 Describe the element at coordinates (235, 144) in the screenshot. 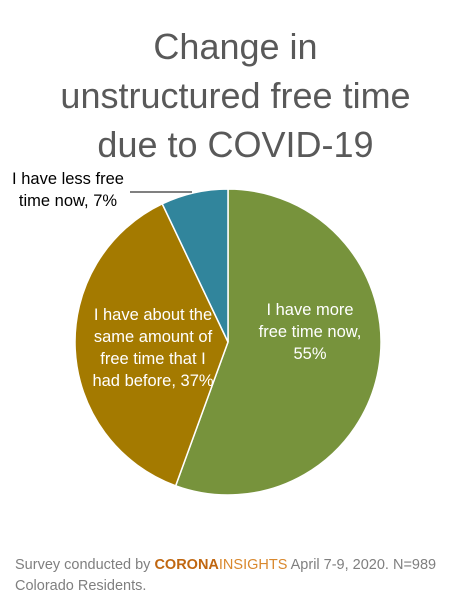

I see `title-line: due to COVID-19` at that location.